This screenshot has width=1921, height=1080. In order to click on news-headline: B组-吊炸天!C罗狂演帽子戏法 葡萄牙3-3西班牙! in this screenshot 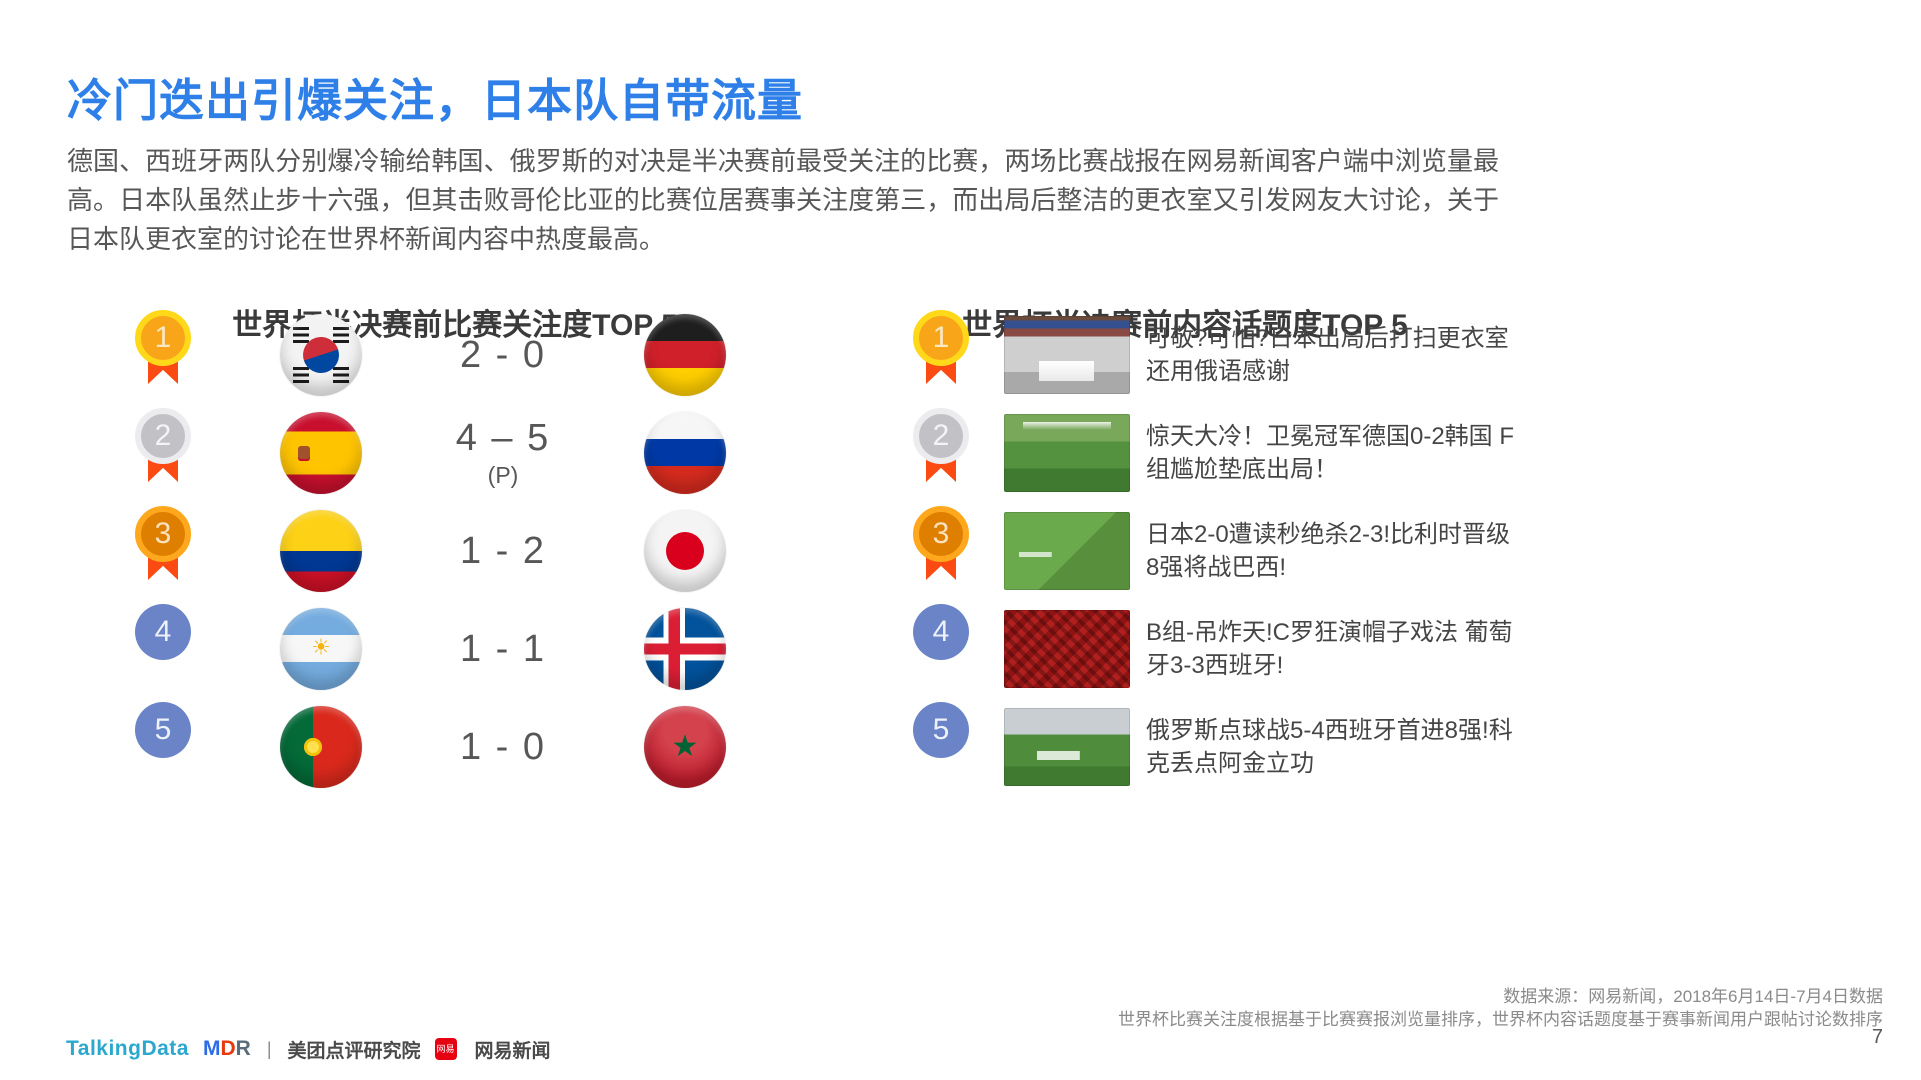, I will do `click(1329, 649)`.